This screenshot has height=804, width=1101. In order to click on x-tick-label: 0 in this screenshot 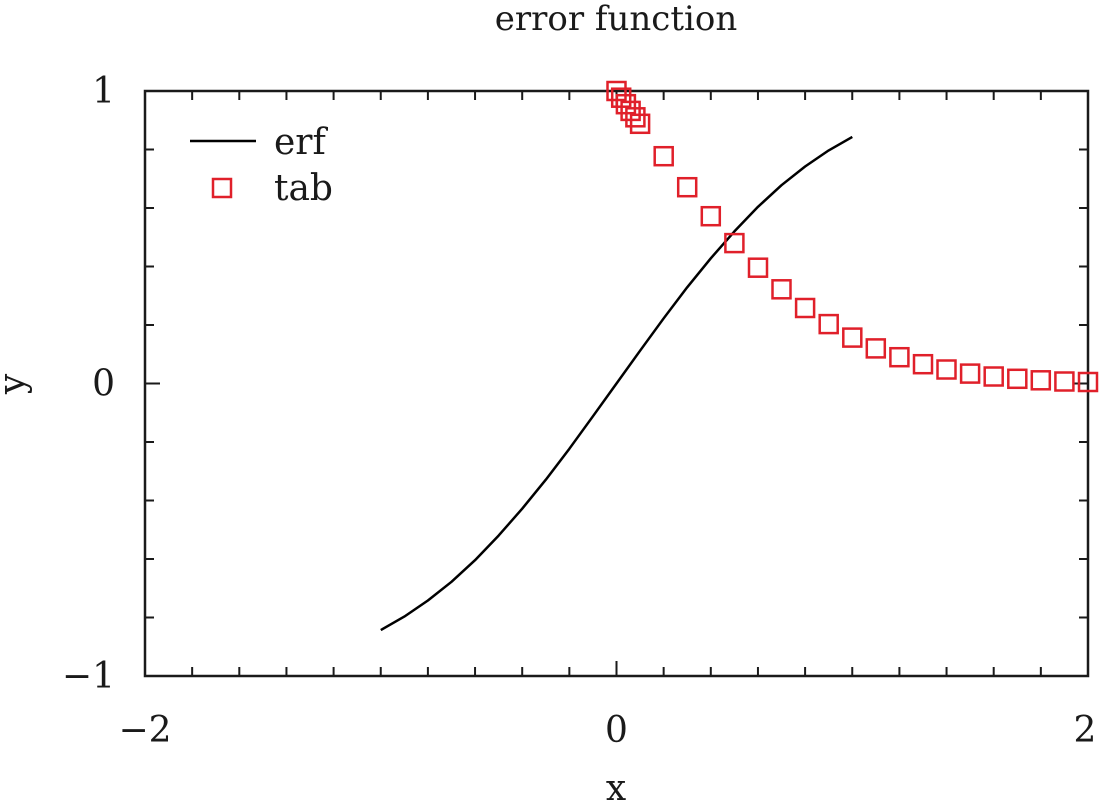, I will do `click(616, 730)`.